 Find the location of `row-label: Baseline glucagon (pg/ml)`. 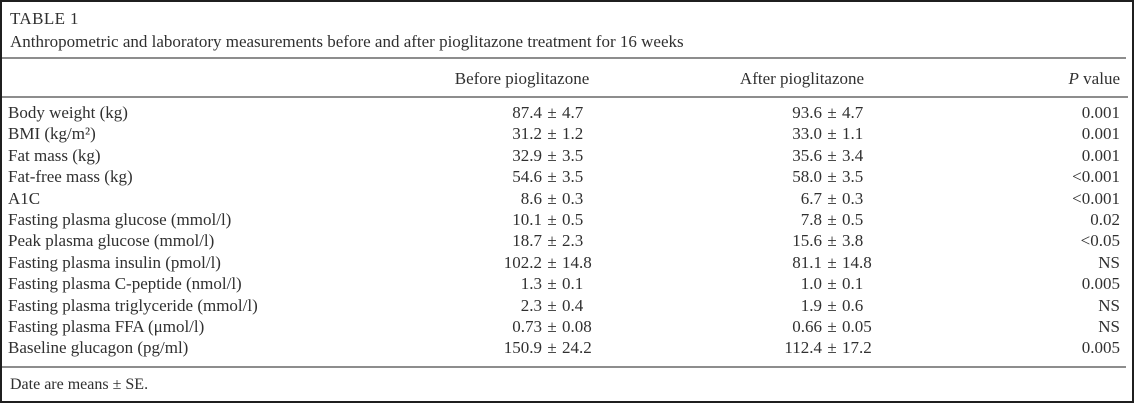

row-label: Baseline glucagon (pg/ml) is located at coordinates (98, 348).